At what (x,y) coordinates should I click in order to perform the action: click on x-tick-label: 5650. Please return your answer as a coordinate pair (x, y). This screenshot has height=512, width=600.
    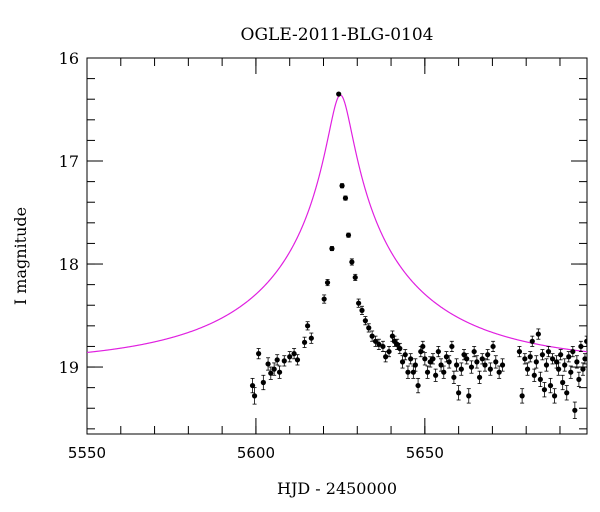
    Looking at the image, I should click on (425, 453).